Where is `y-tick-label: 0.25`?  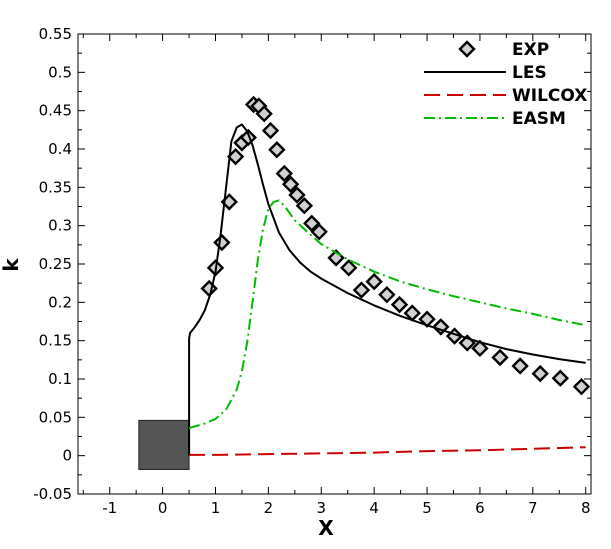
y-tick-label: 0.25 is located at coordinates (55, 264).